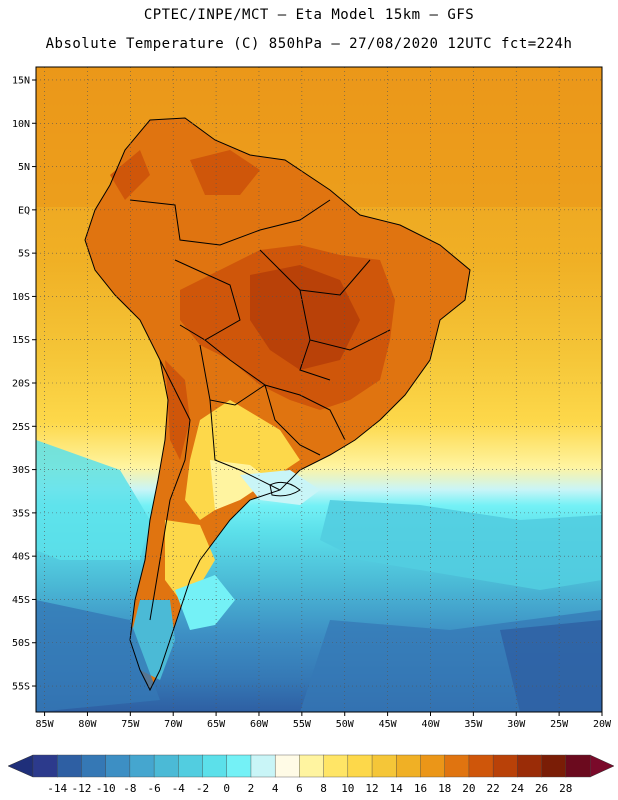  Describe the element at coordinates (275, 788) in the screenshot. I see `colorbar-label: 4` at that location.